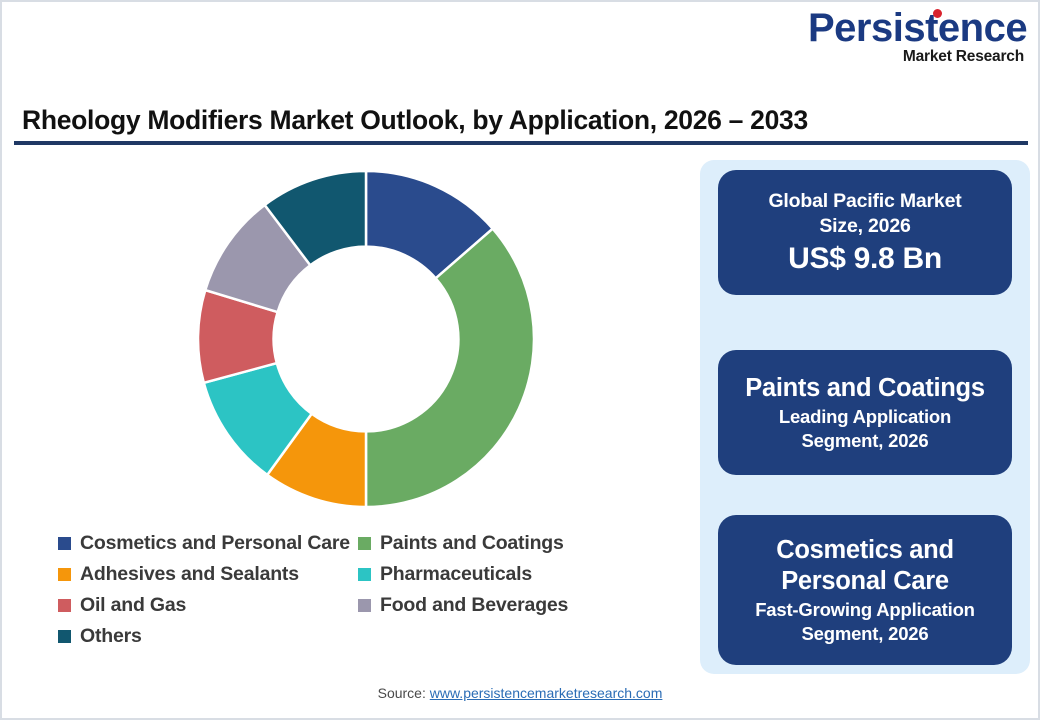 The height and width of the screenshot is (720, 1040). Describe the element at coordinates (189, 574) in the screenshot. I see `legend-item-label: Adhesives and Sealants` at that location.